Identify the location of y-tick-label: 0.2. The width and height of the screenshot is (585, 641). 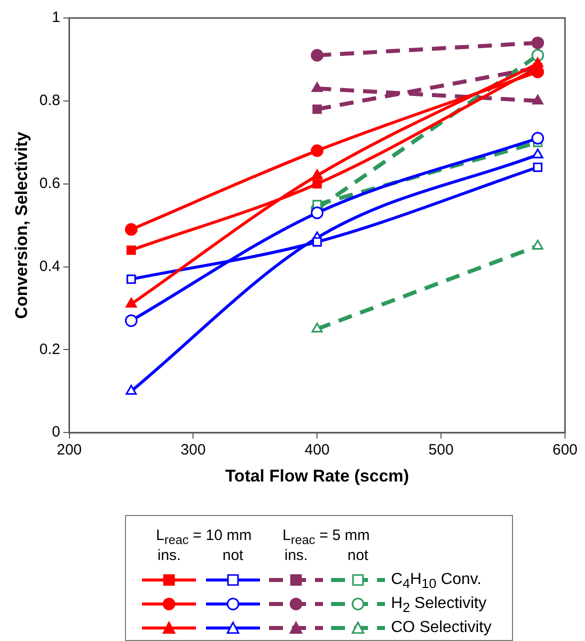
(49, 349).